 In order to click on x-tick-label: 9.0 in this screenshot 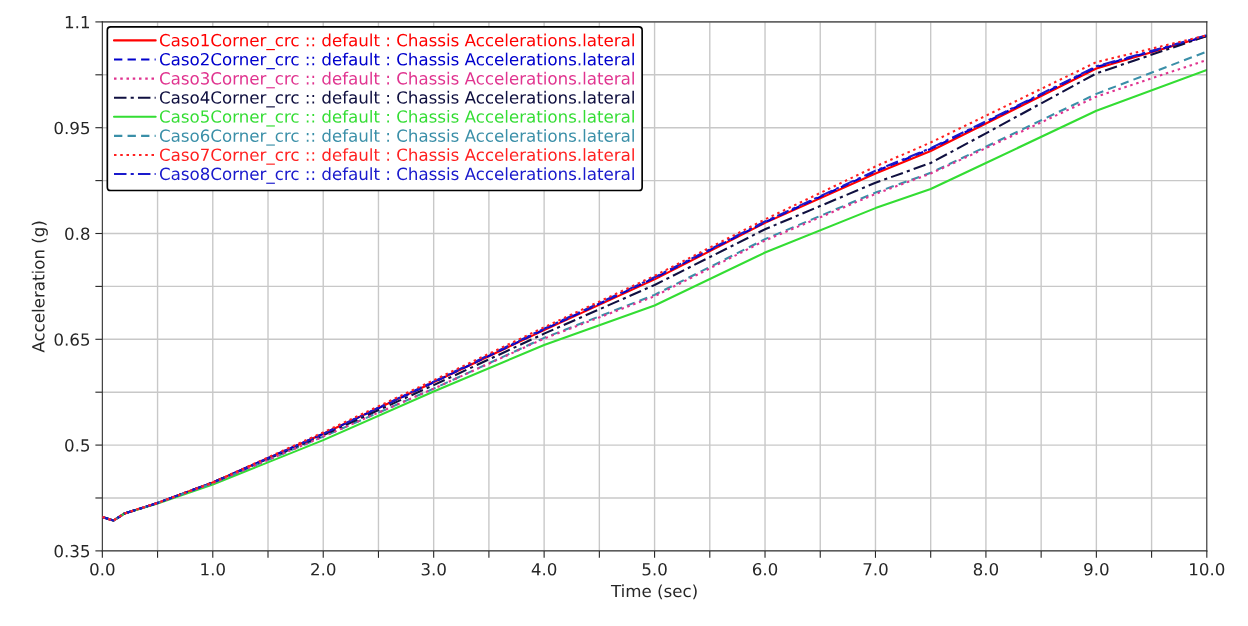, I will do `click(1096, 569)`.